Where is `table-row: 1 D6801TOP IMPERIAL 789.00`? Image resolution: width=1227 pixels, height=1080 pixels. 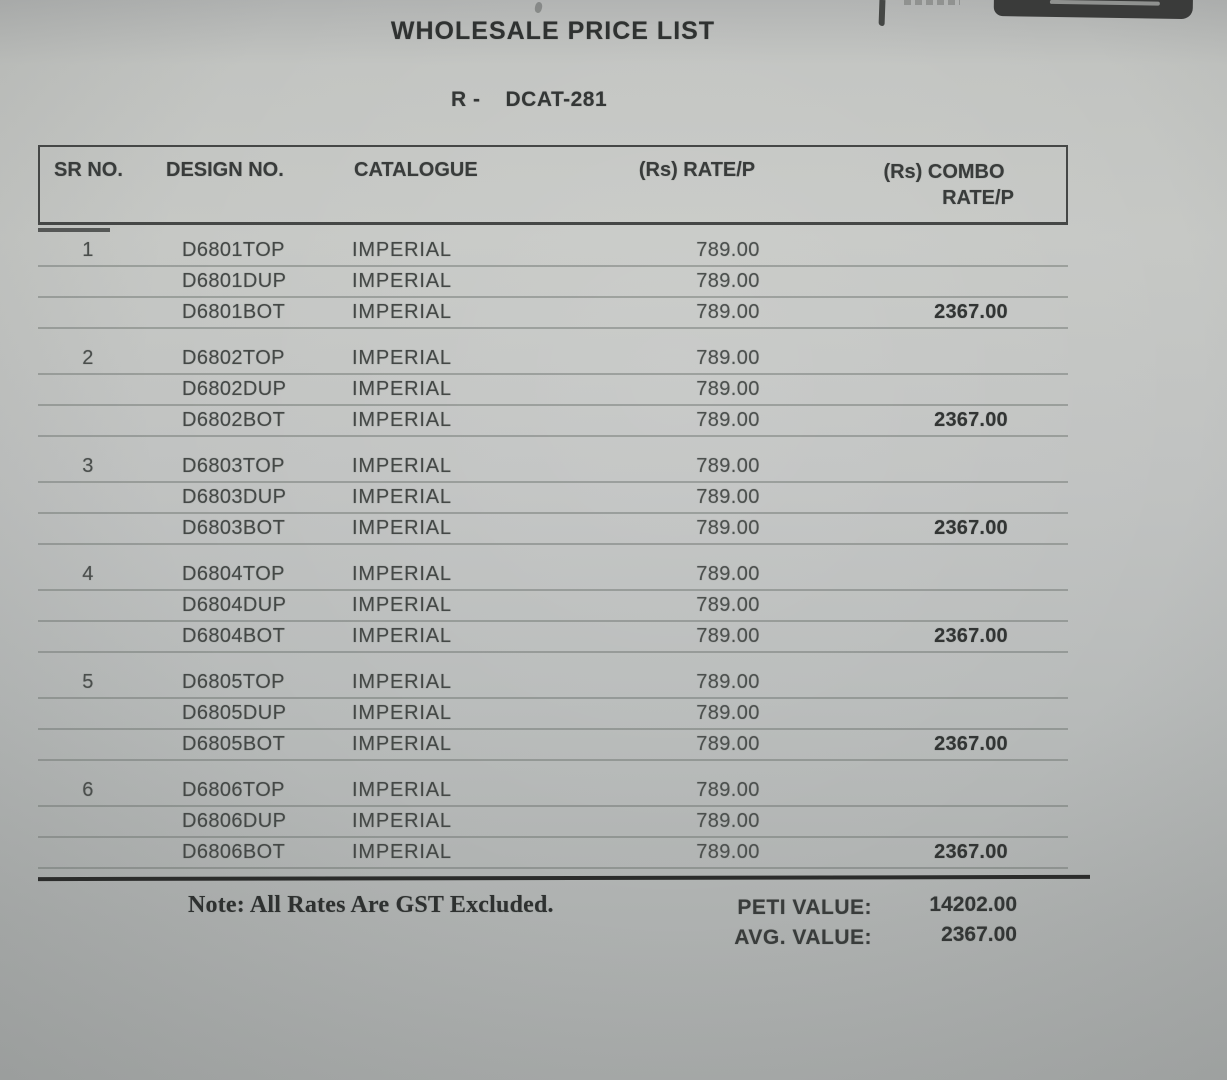 table-row: 1 D6801TOP IMPERIAL 789.00 is located at coordinates (553, 251).